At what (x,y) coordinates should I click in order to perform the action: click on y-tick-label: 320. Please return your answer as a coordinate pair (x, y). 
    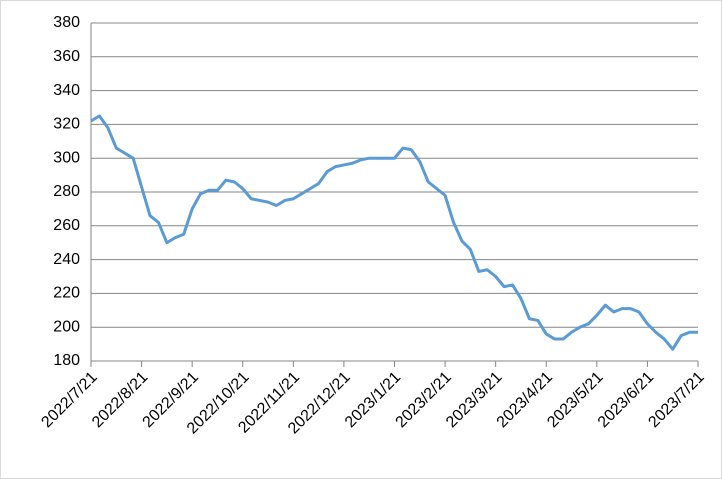
    Looking at the image, I should click on (66, 124).